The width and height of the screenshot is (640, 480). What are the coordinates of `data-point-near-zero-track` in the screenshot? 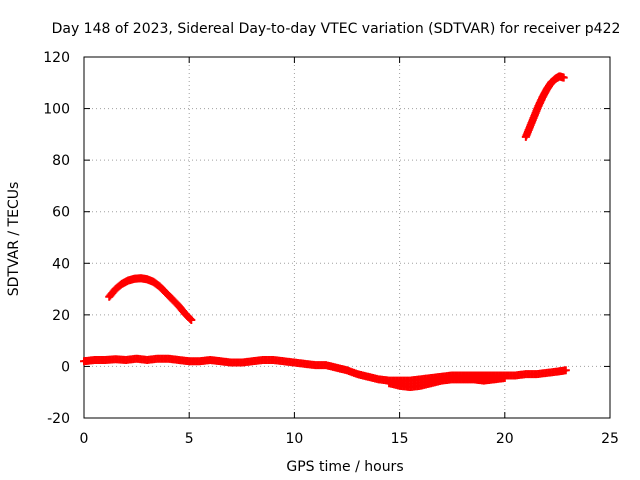 It's located at (565, 370).